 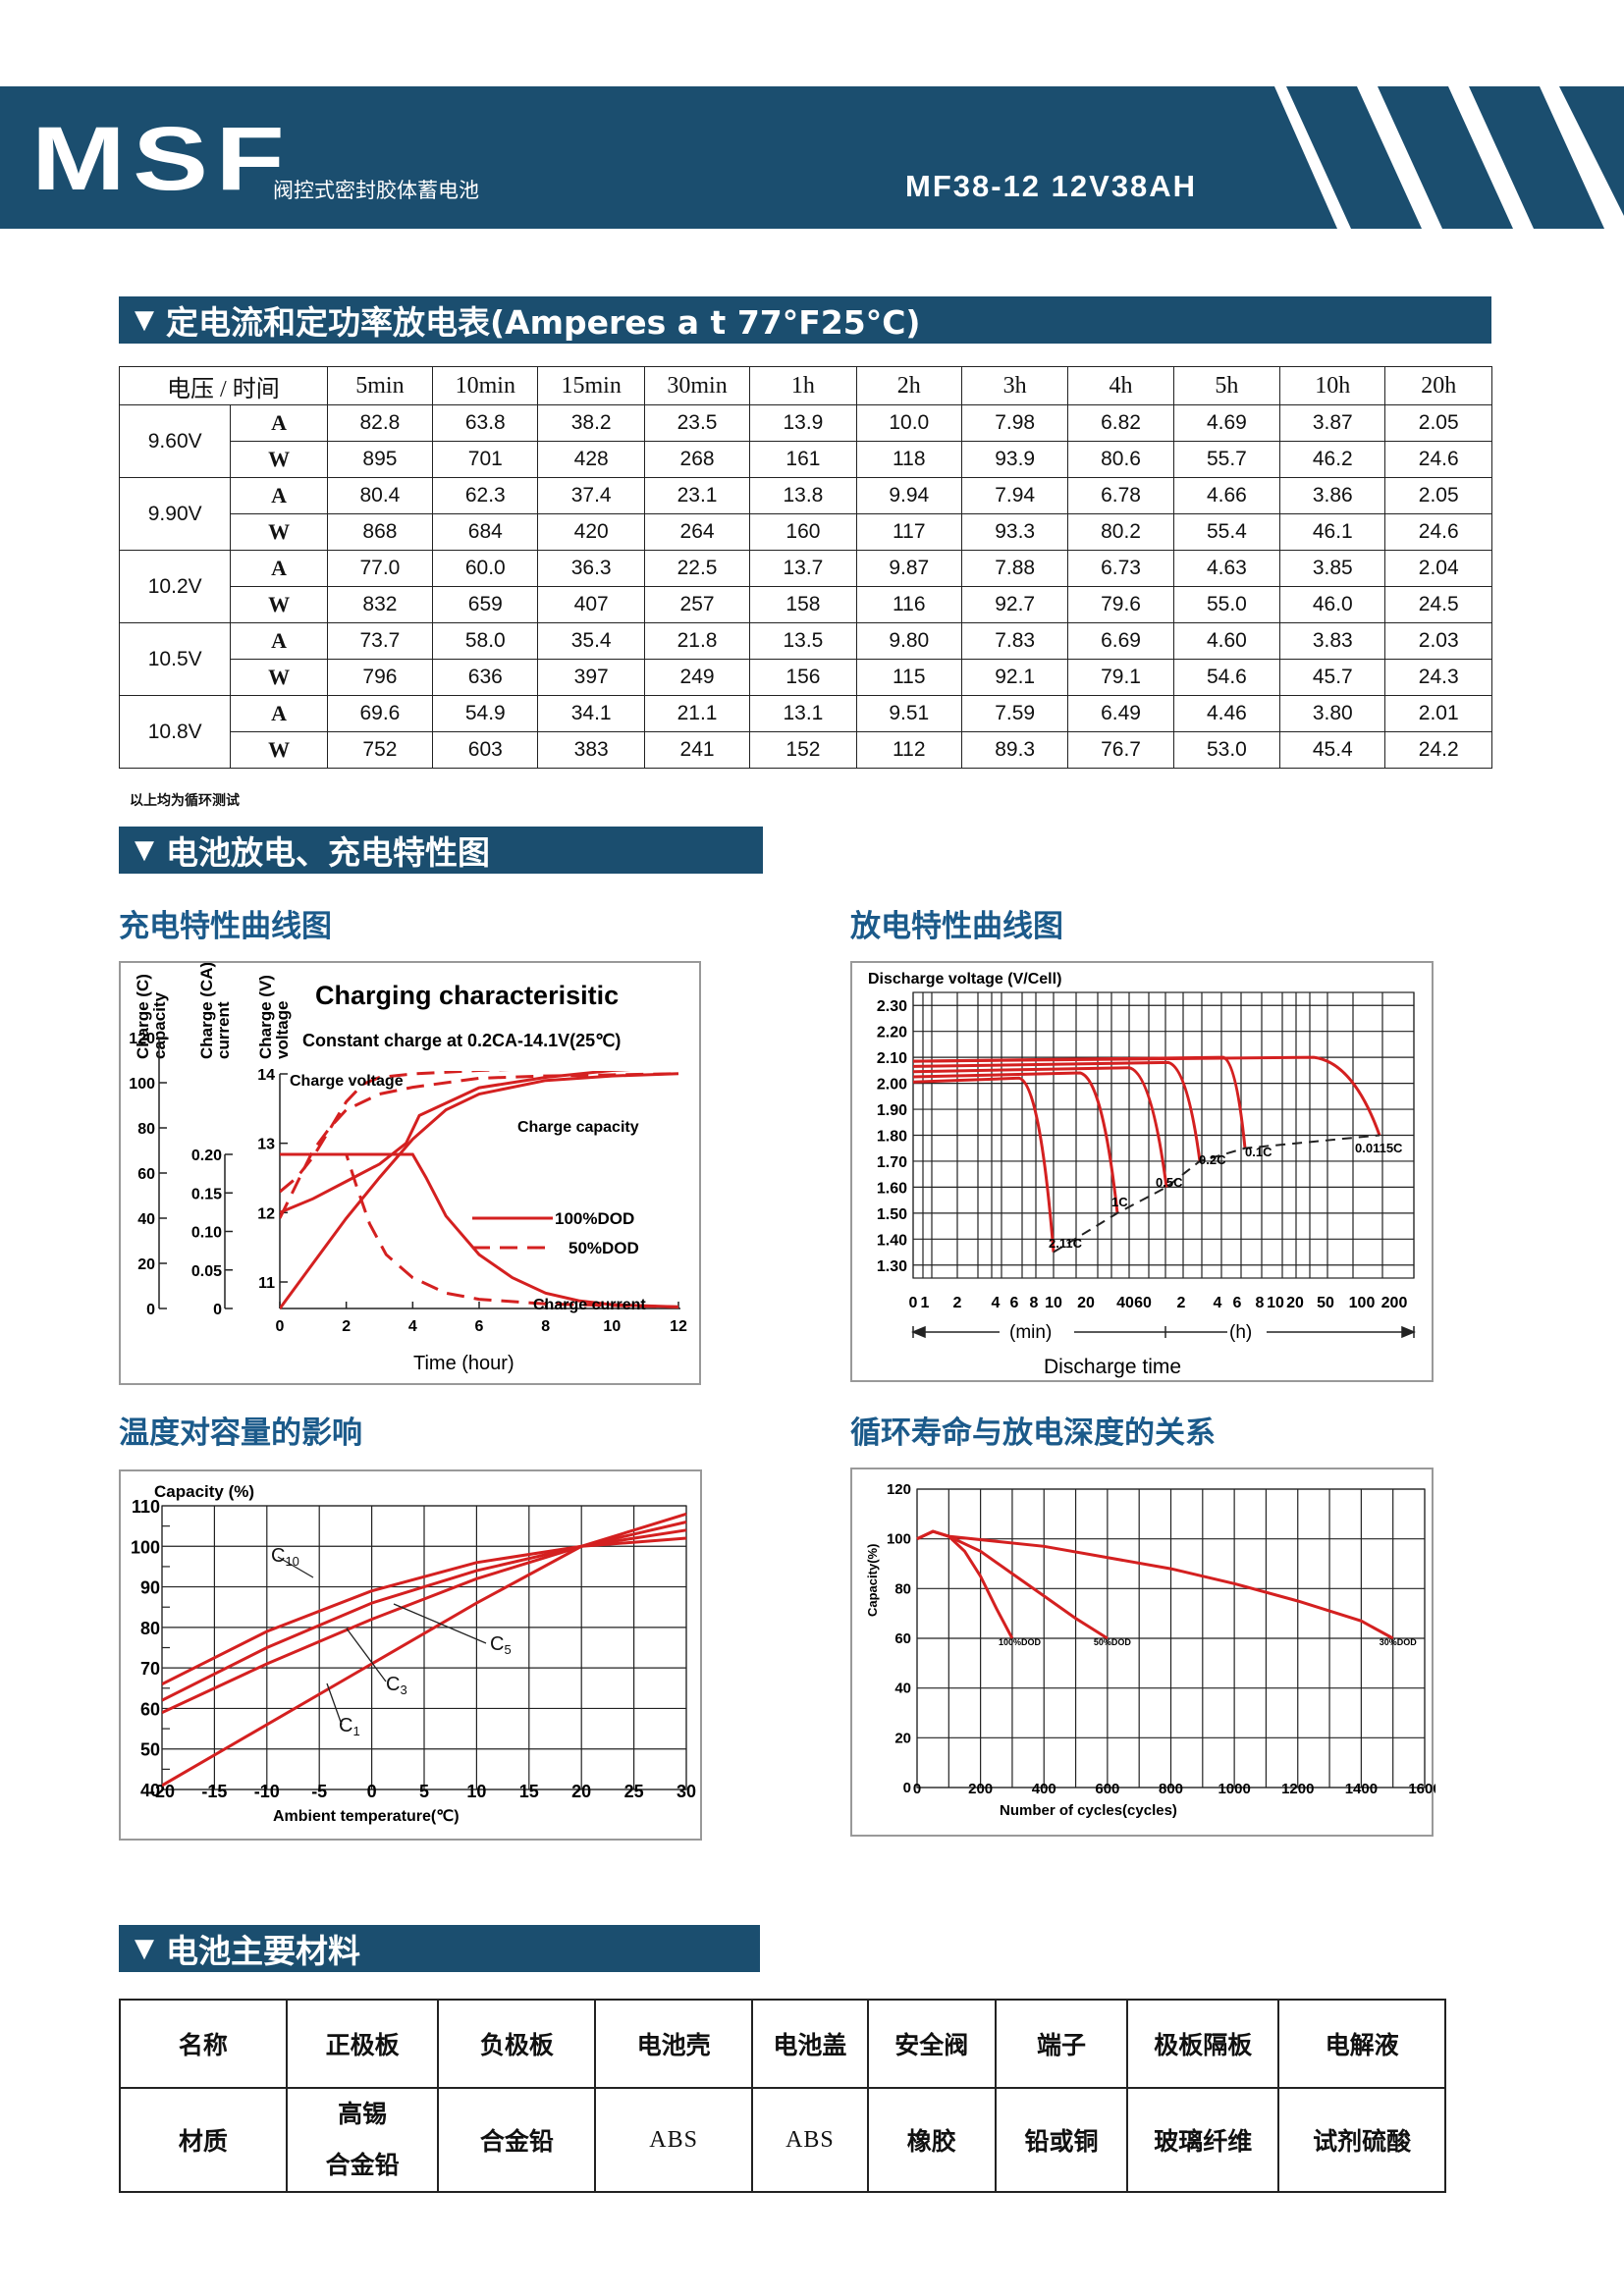 I want to click on time-tick-label: 6, so click(x=1014, y=1303).